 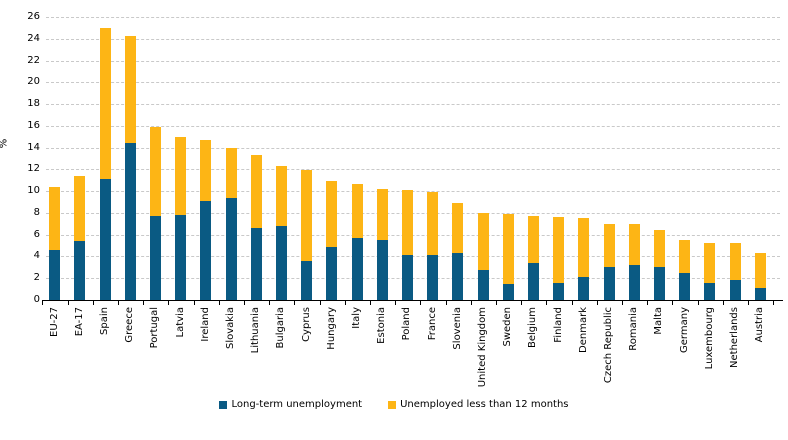 What do you see at coordinates (180, 322) in the screenshot?
I see `x-axis-label: Latvia` at bounding box center [180, 322].